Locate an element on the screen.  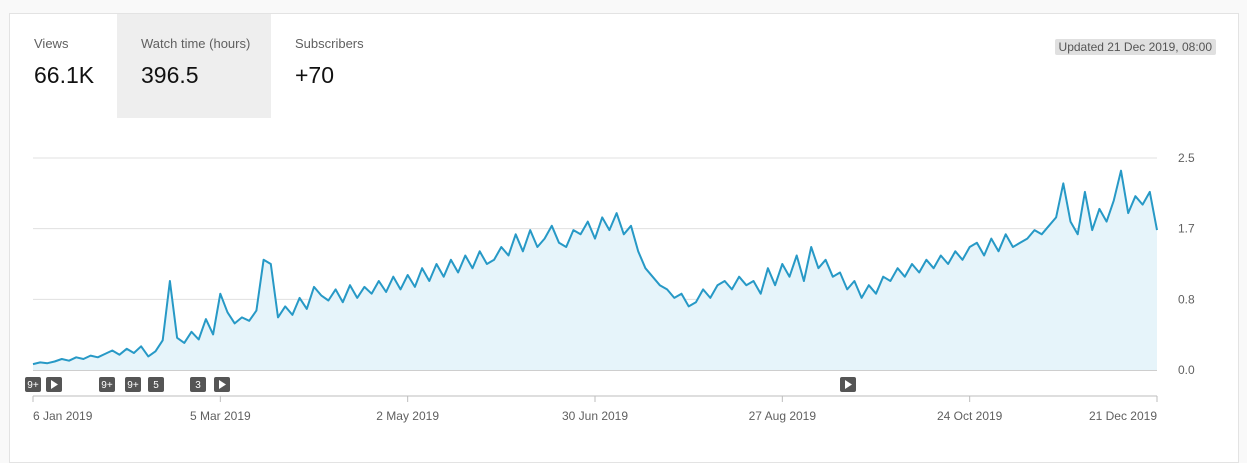
metric-tab-watch-time: Watch time (hours) 396.5 is located at coordinates (194, 66).